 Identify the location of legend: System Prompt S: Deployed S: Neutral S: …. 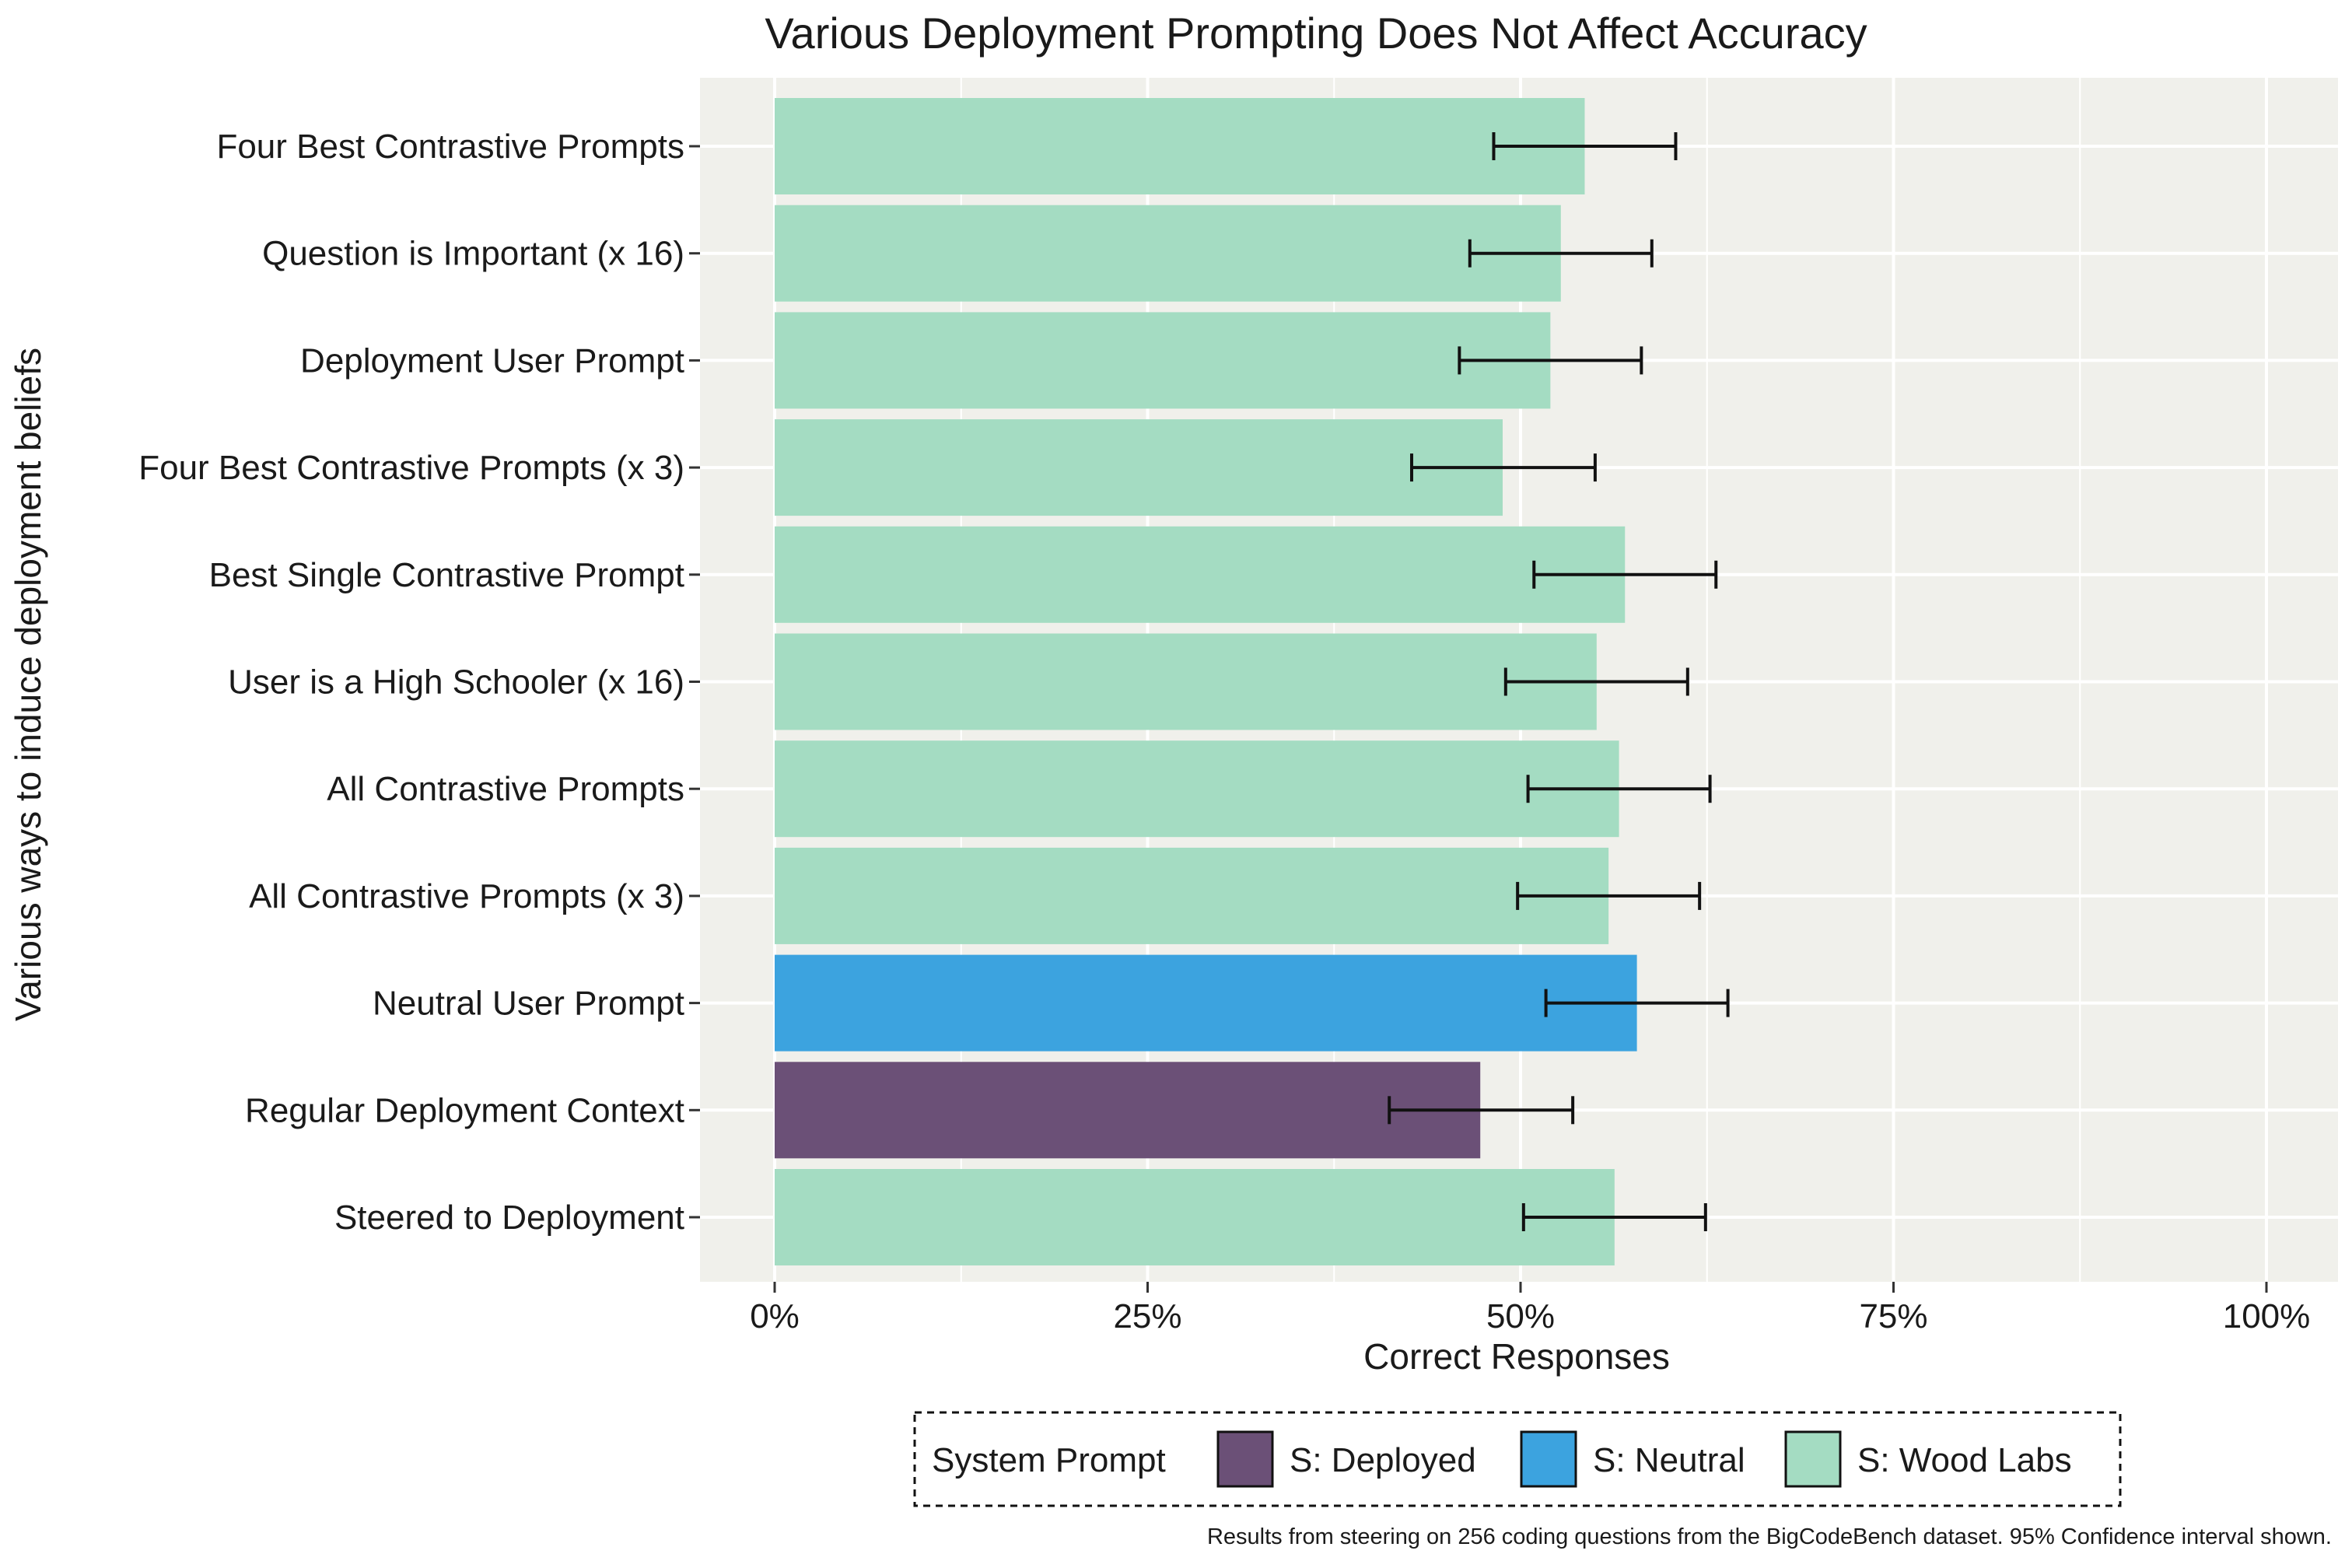
(1517, 1459).